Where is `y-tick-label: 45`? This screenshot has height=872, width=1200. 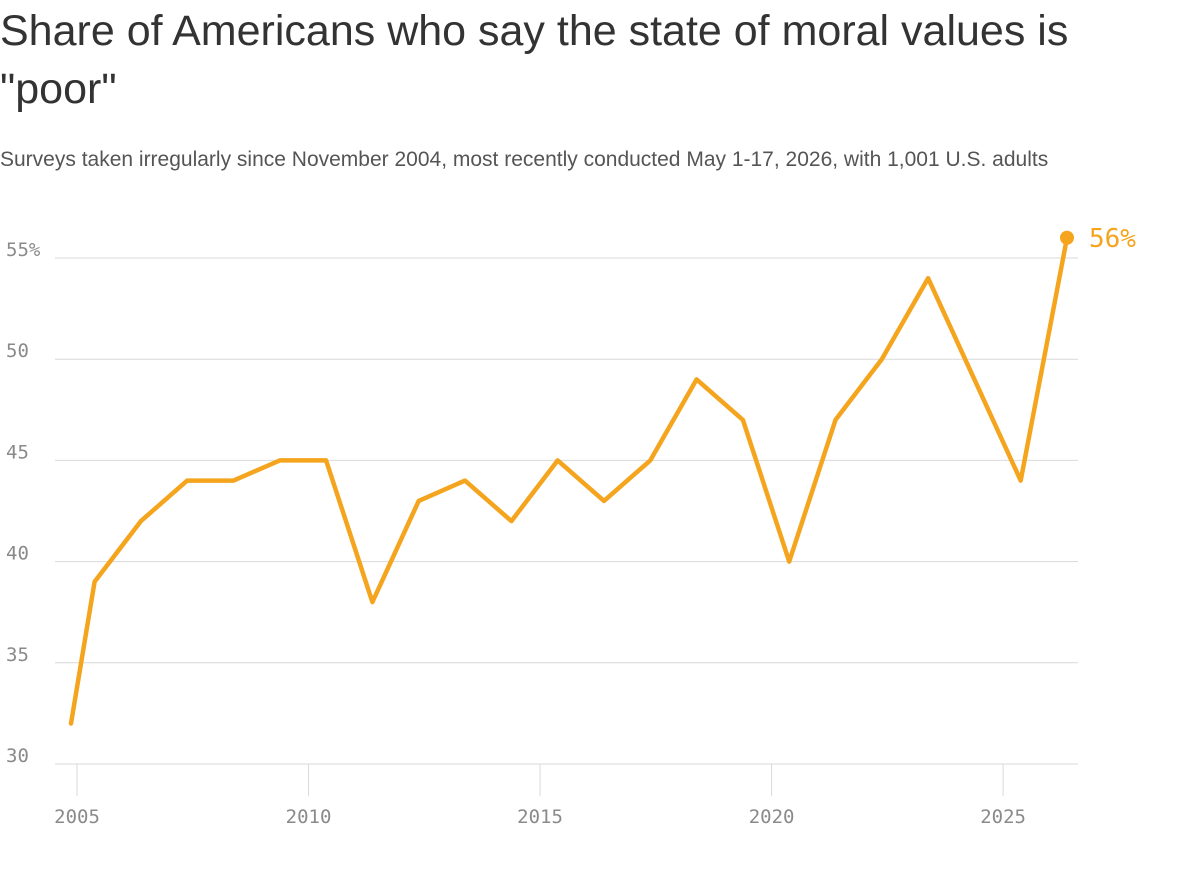
y-tick-label: 45 is located at coordinates (17, 452).